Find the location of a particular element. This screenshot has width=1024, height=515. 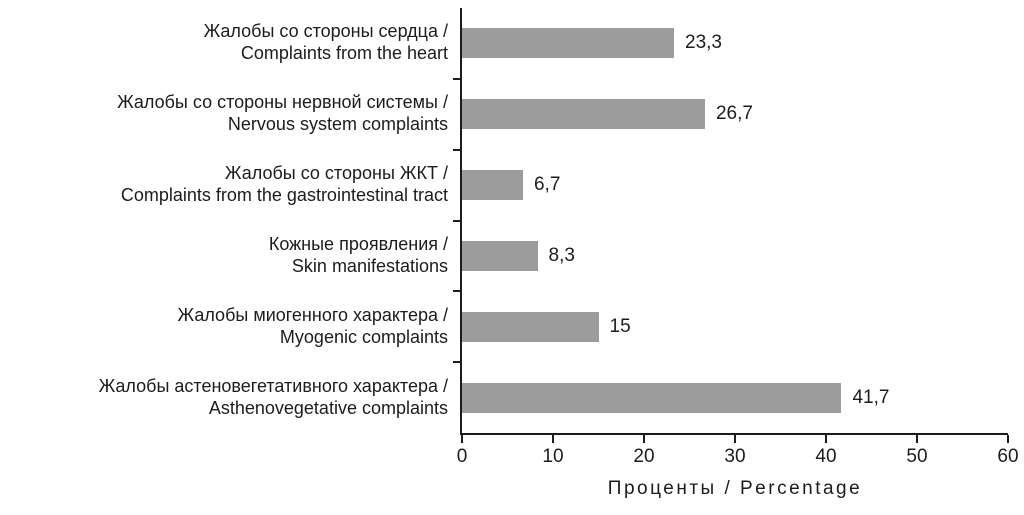

x-axis-line is located at coordinates (734, 434).